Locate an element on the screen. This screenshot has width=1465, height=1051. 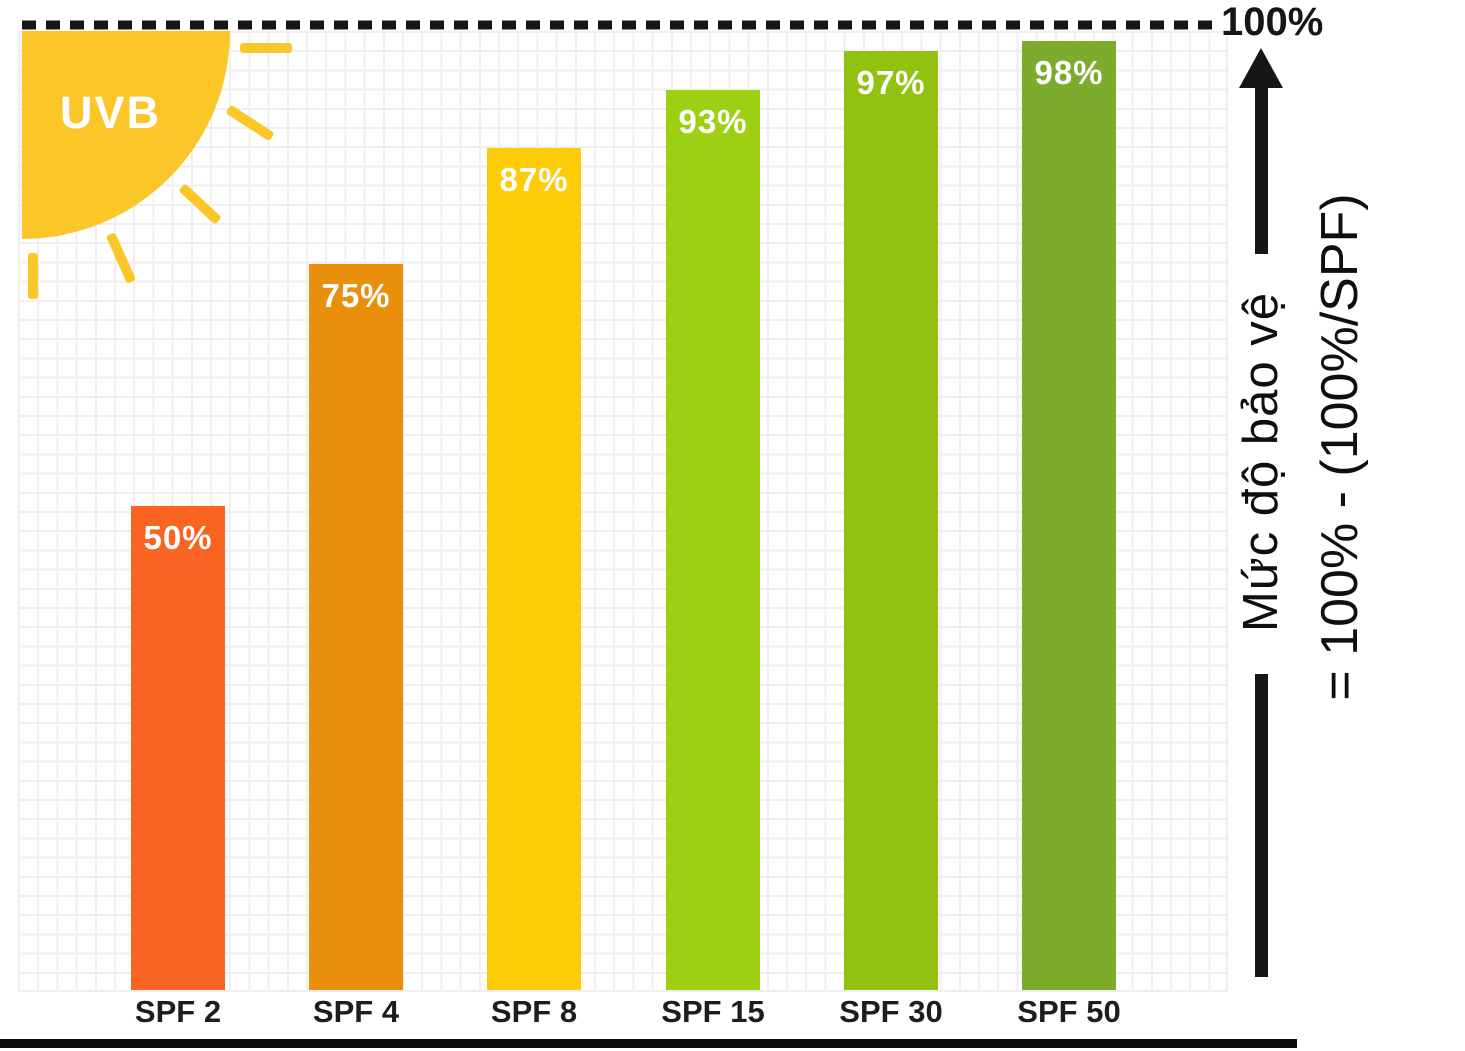
bar-spf-4: 75% is located at coordinates (356, 627).